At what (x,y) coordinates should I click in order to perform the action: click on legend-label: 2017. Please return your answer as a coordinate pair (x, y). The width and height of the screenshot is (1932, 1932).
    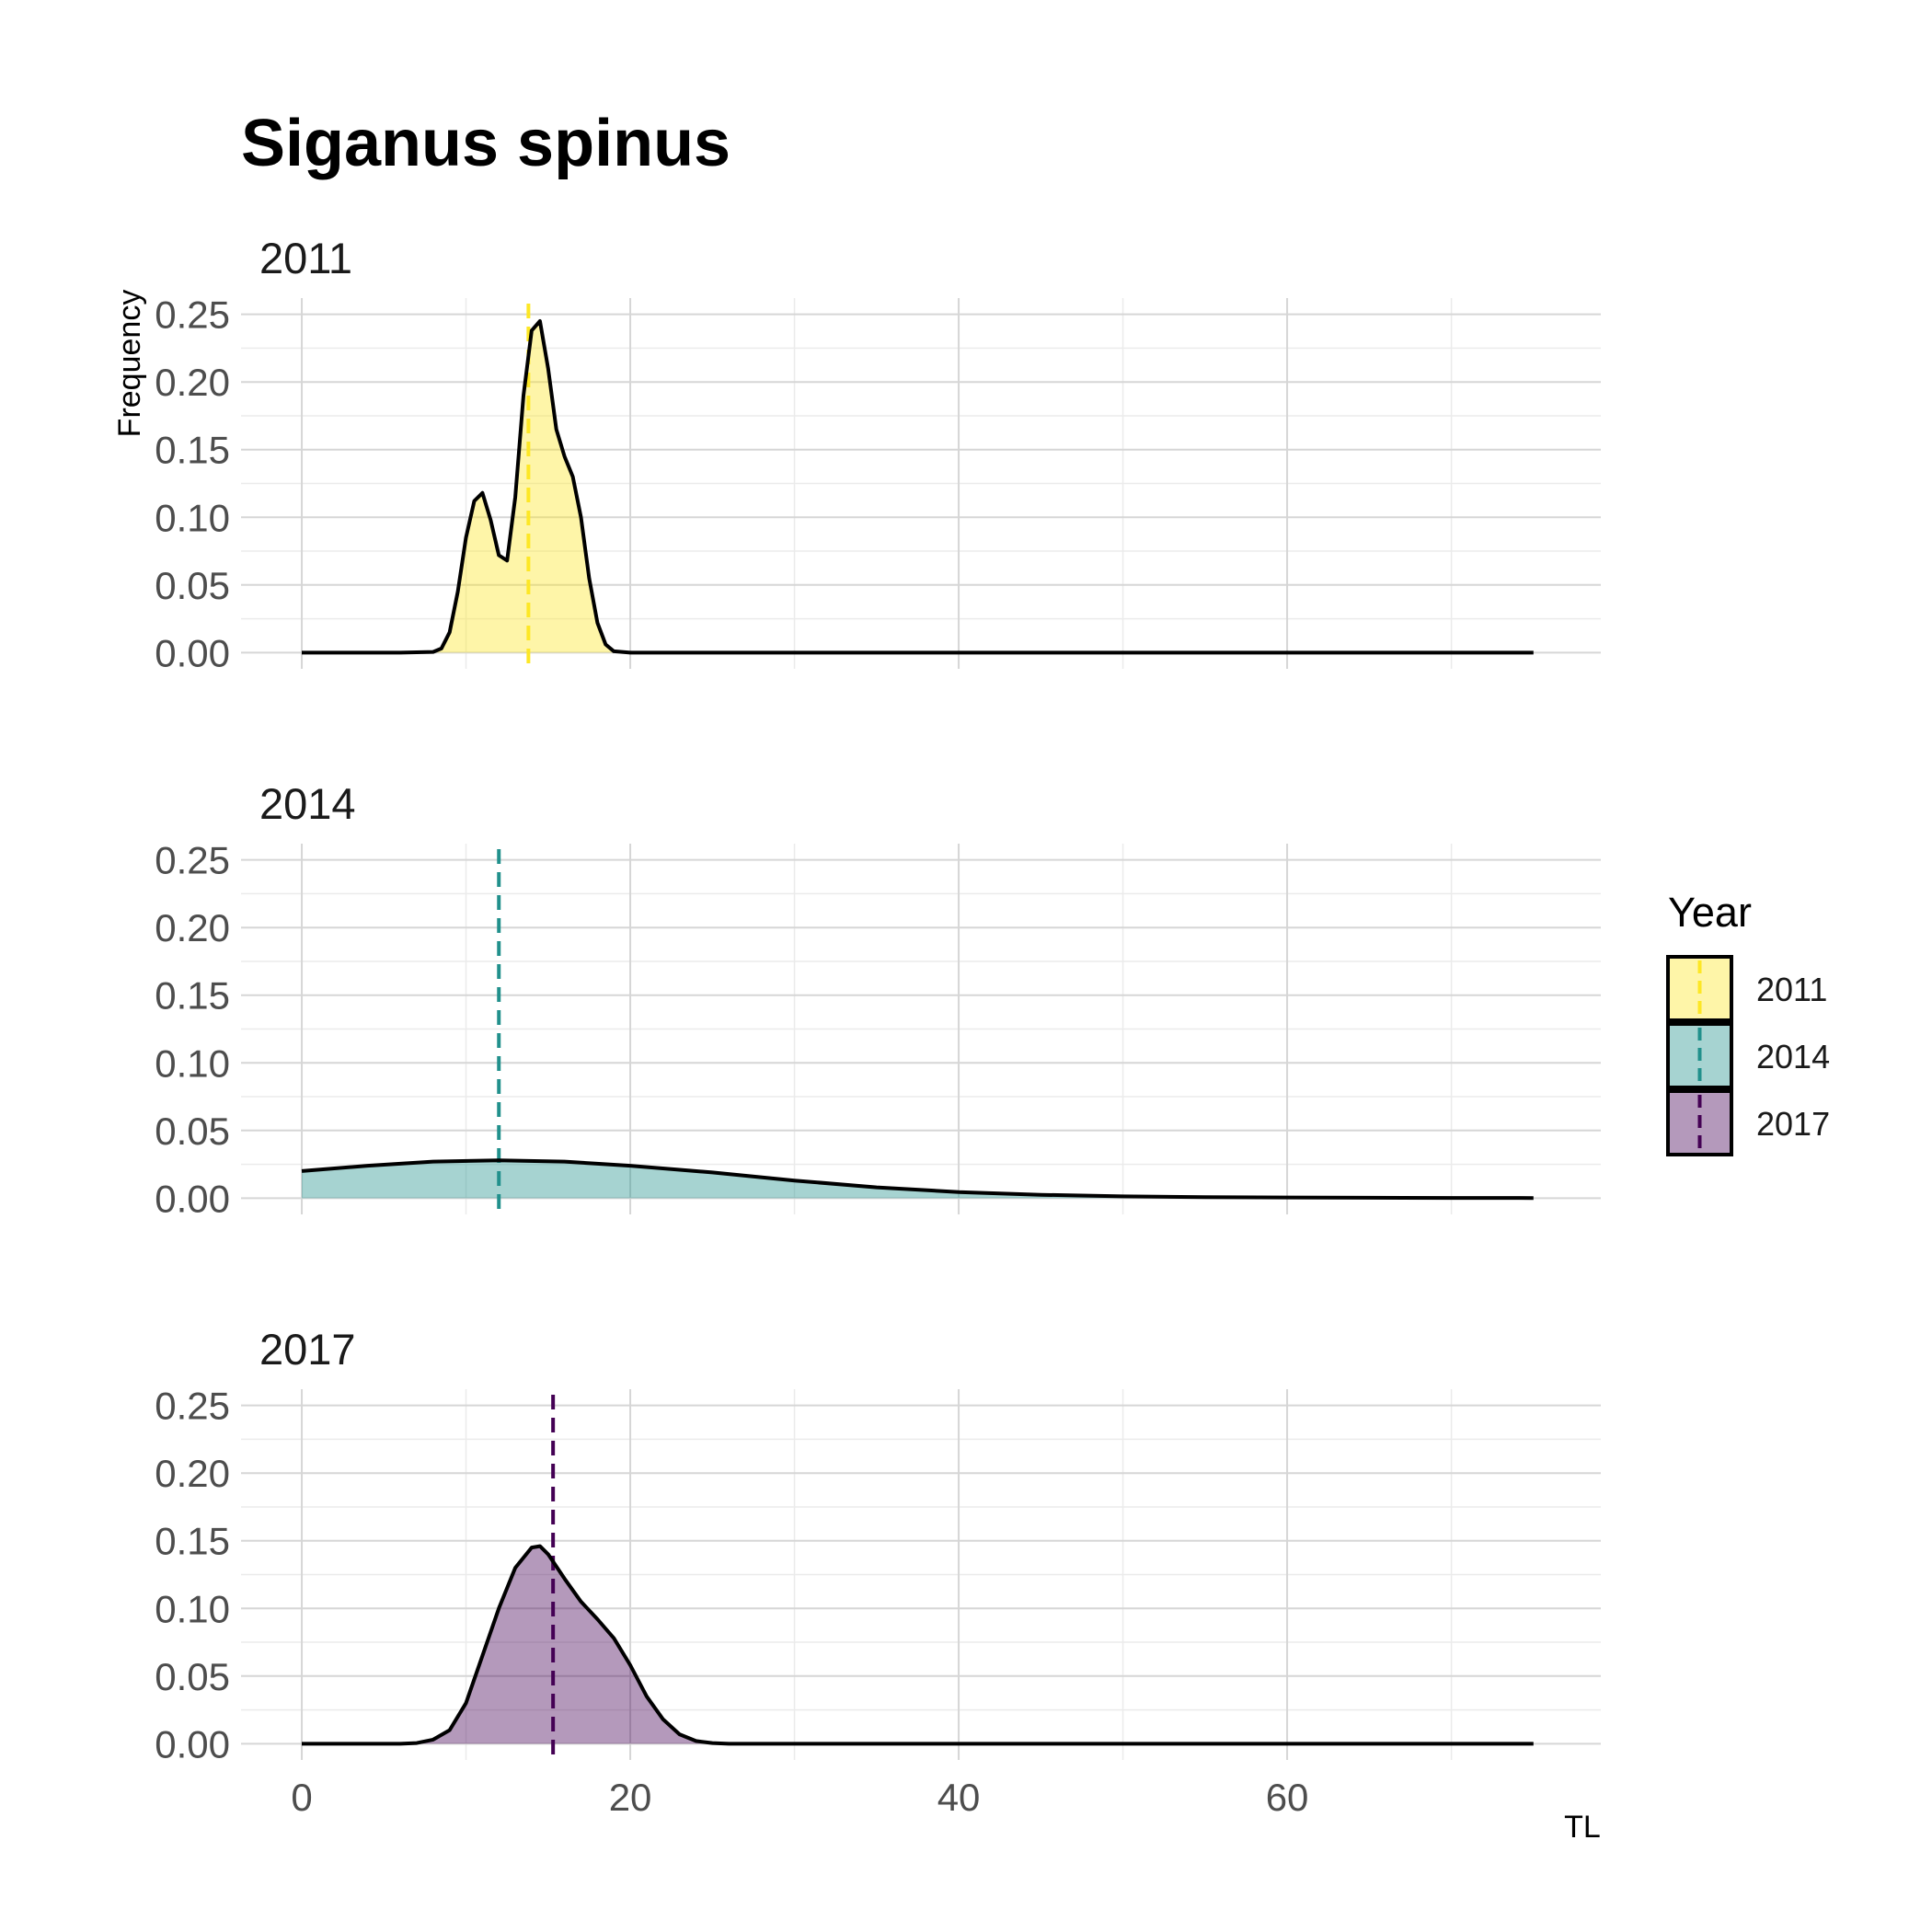
    Looking at the image, I should click on (1793, 1124).